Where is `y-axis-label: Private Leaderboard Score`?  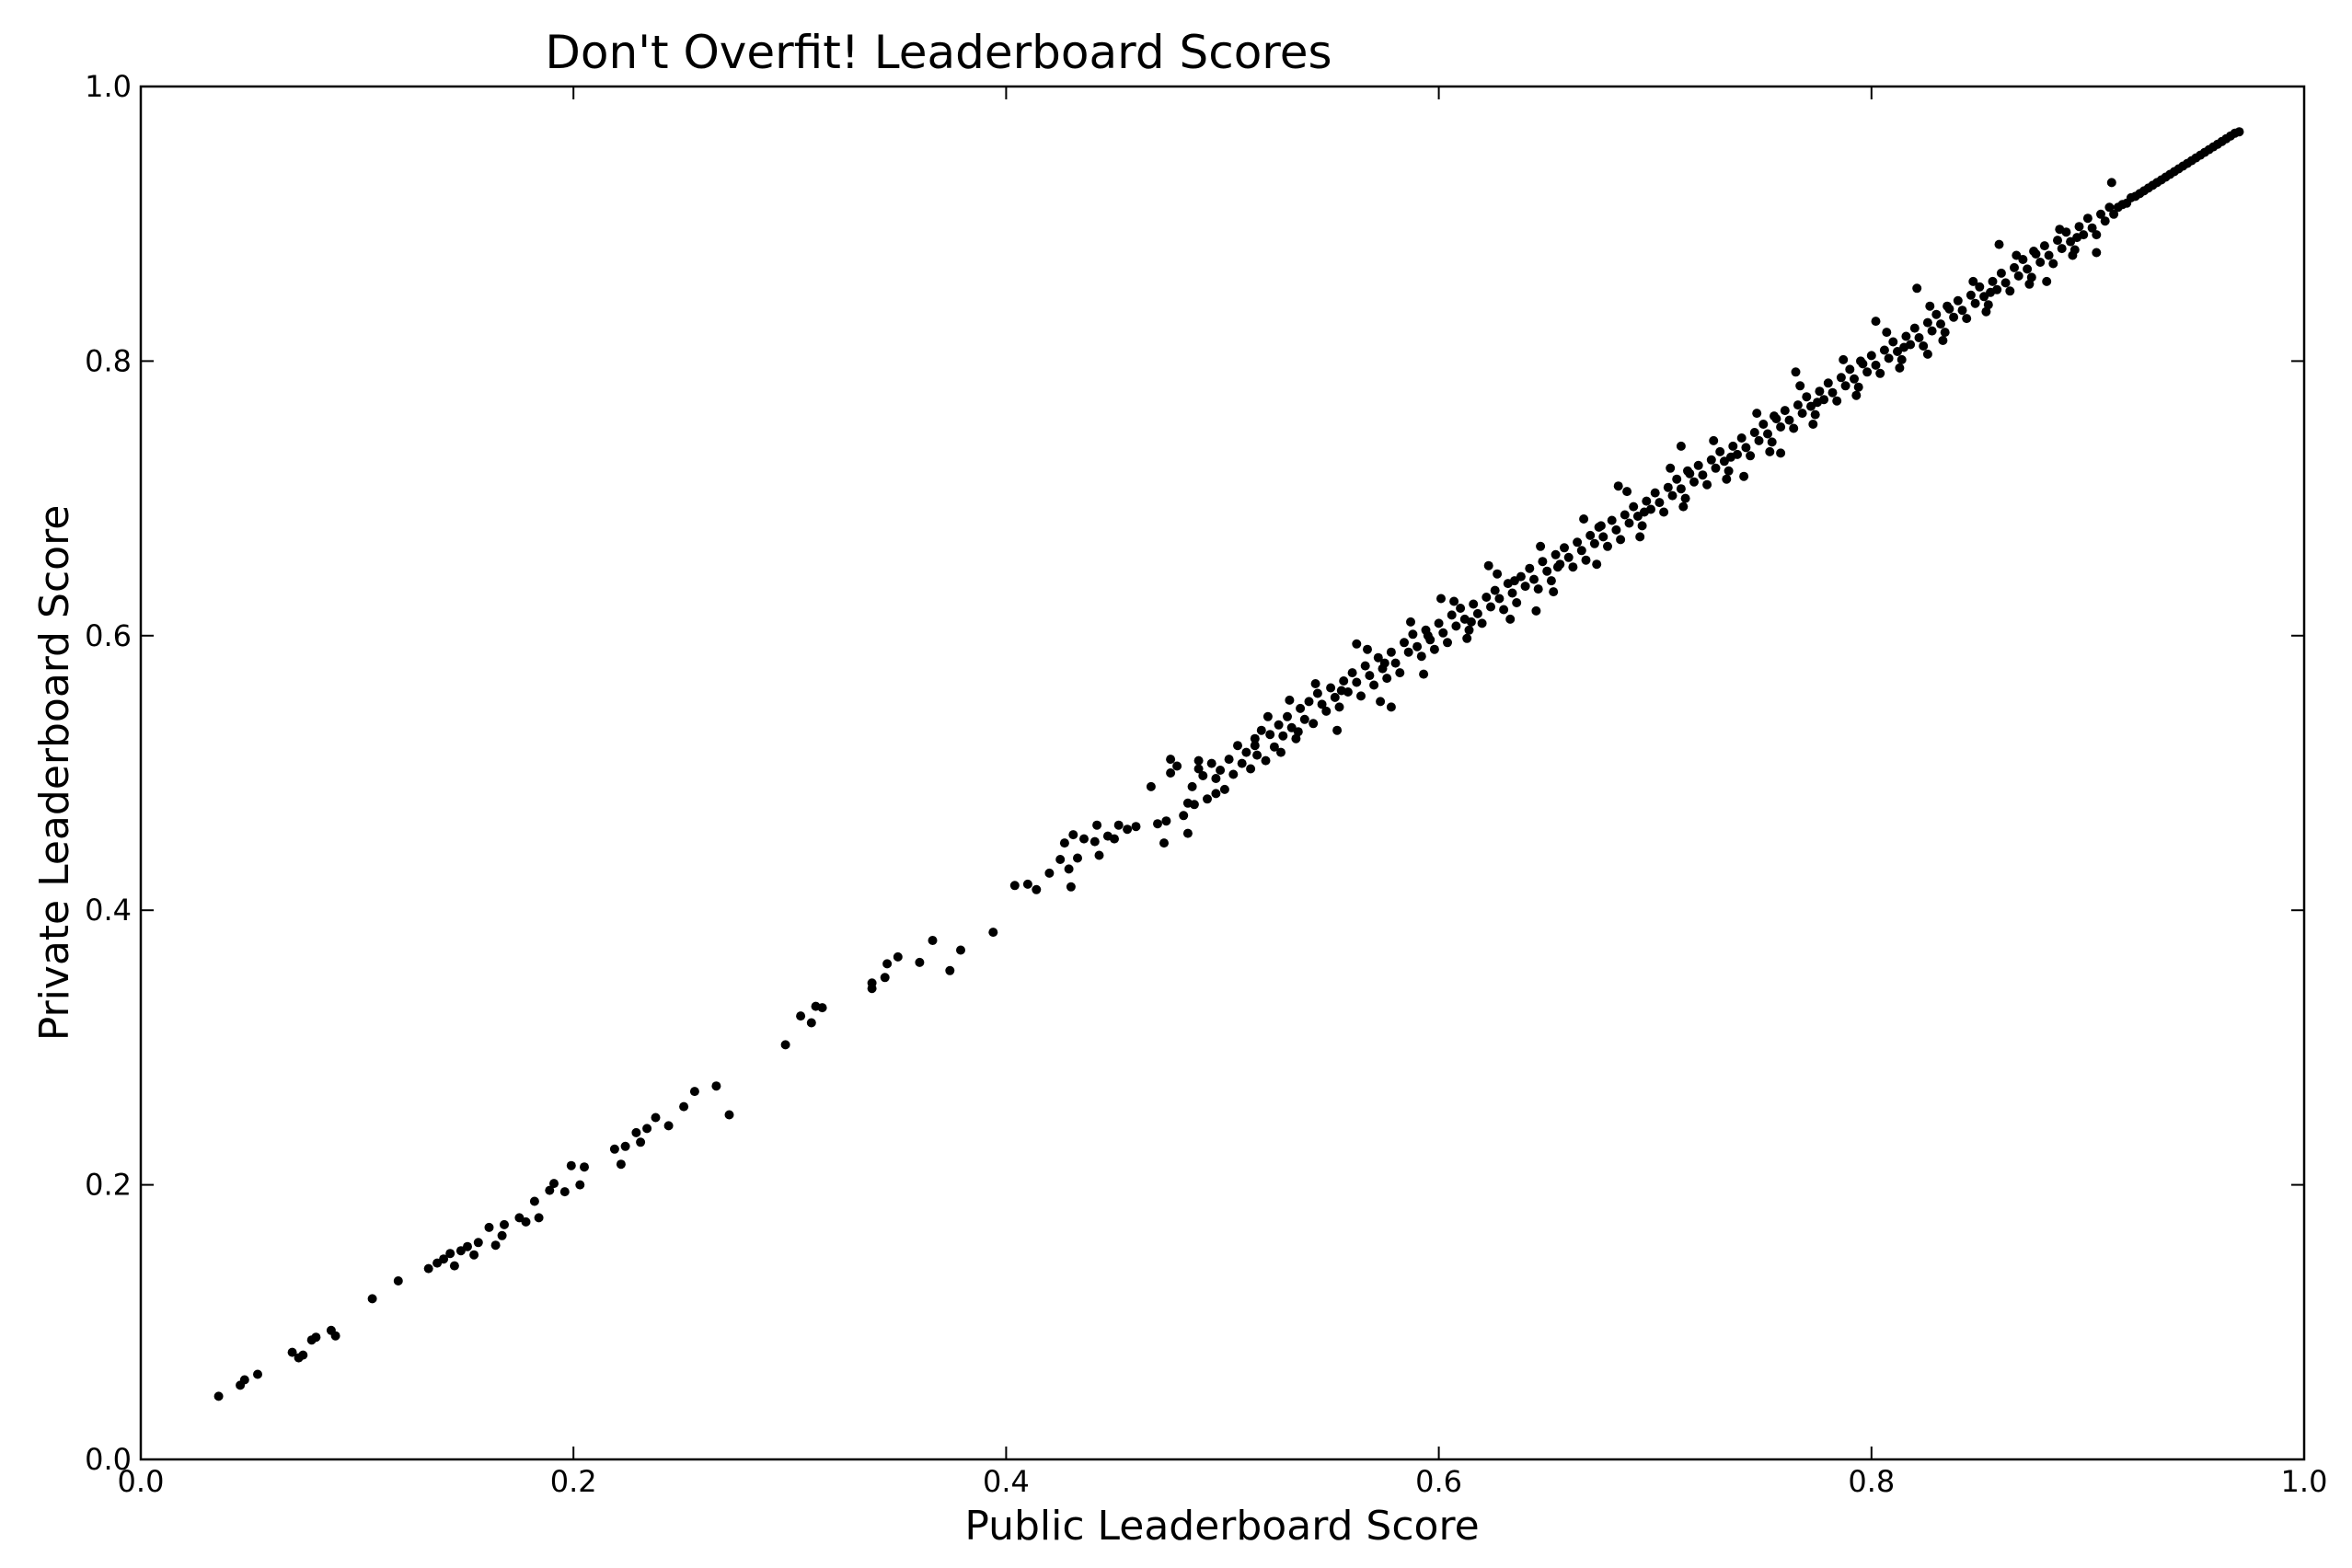
y-axis-label: Private Leaderboard Score is located at coordinates (54, 773).